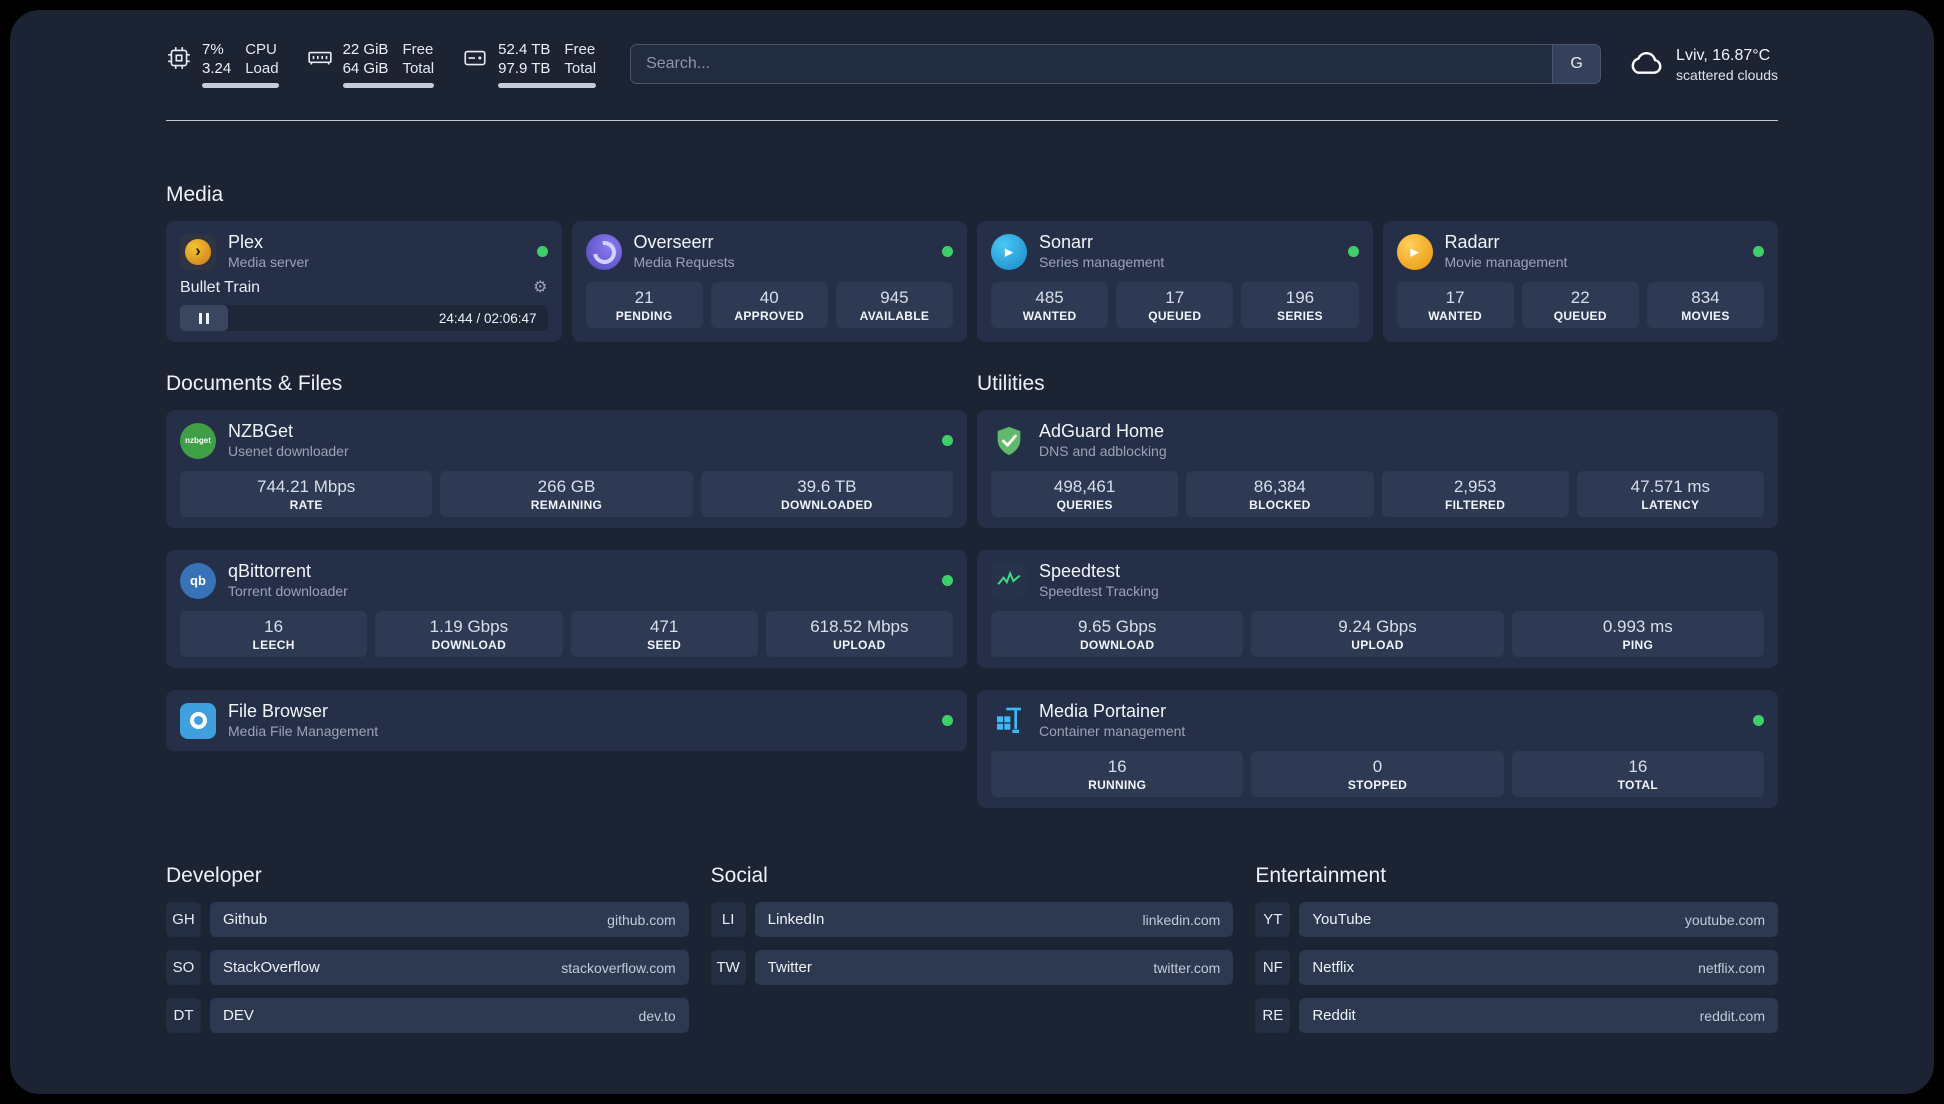 This screenshot has width=1944, height=1104. I want to click on app-name: Plex, so click(246, 242).